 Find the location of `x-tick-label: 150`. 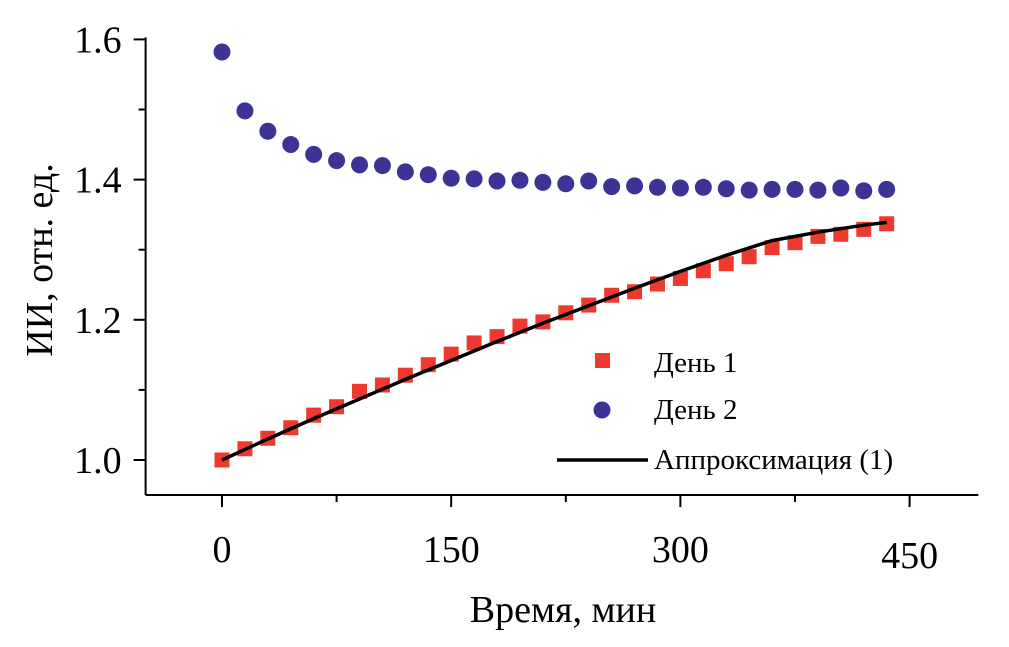

x-tick-label: 150 is located at coordinates (451, 550).